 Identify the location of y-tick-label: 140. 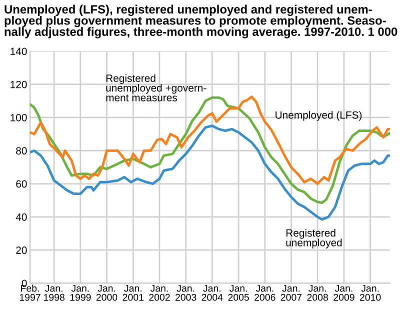
(18, 52).